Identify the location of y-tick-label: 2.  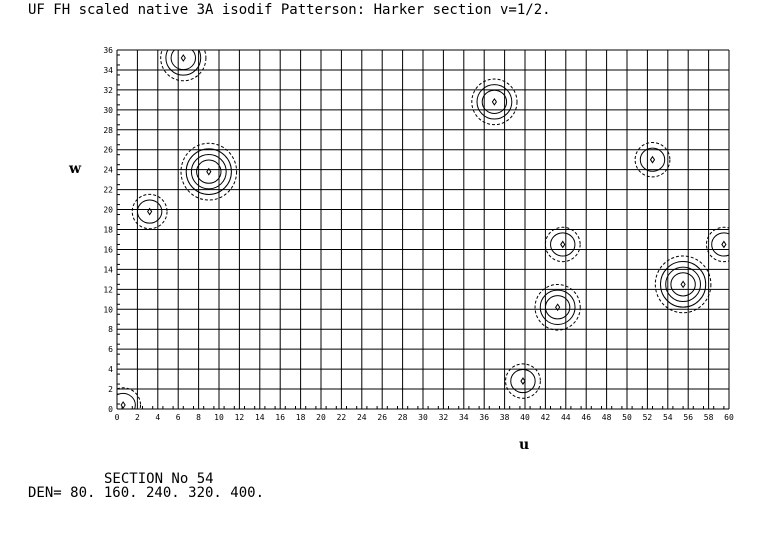
(110, 389).